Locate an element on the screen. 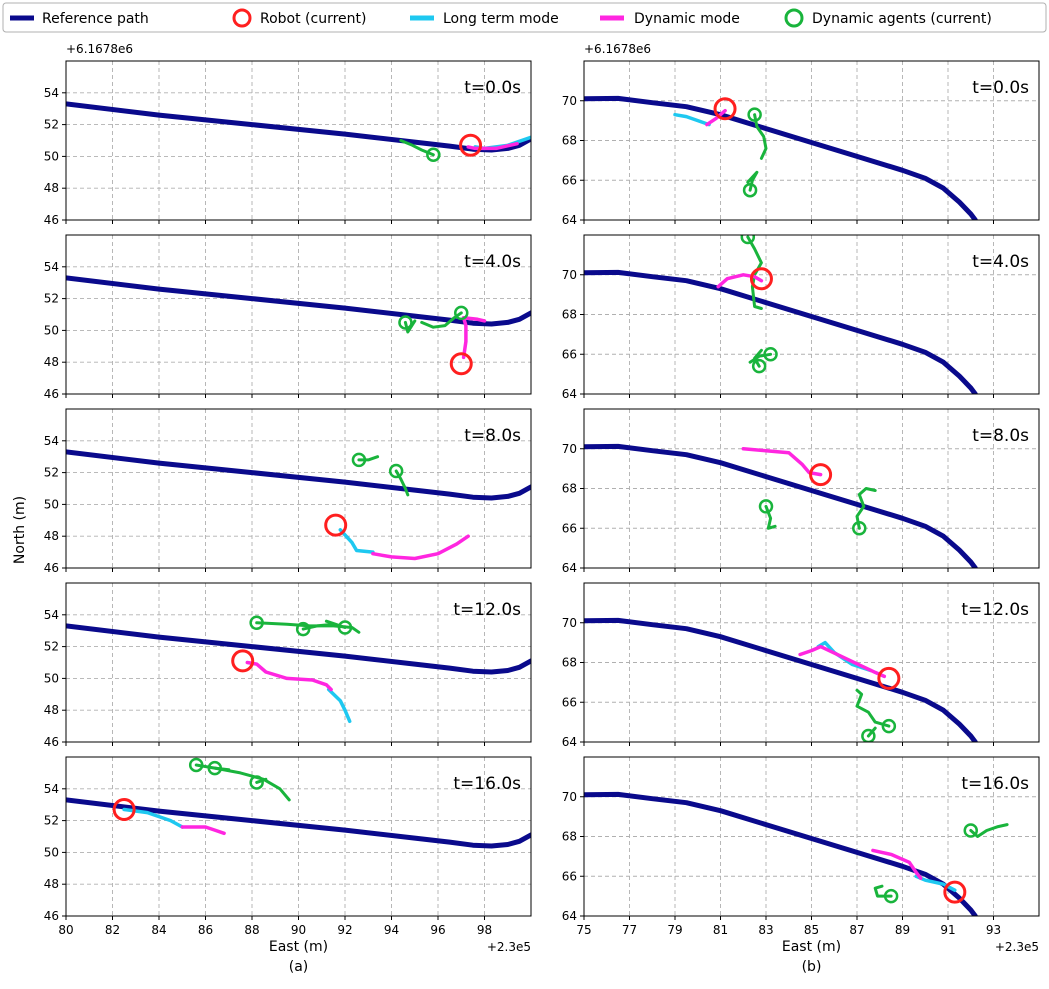  panel-b-4: 64 66 68 70 t=16.0s 75 77 79 81 83 85 87 89 91 93 is located at coordinates (801, 846).